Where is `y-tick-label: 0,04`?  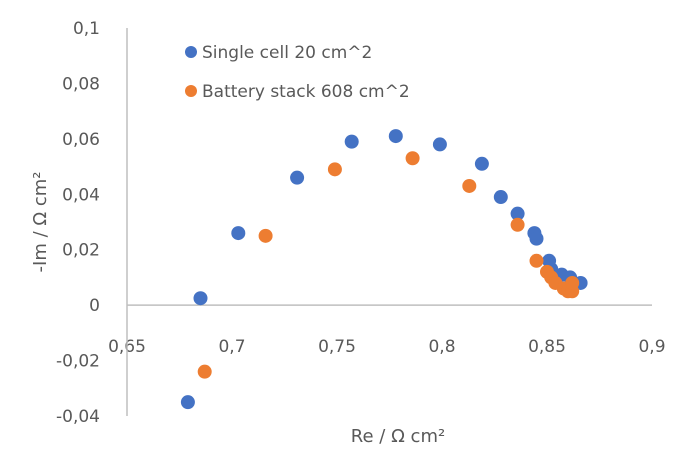 y-tick-label: 0,04 is located at coordinates (81, 195).